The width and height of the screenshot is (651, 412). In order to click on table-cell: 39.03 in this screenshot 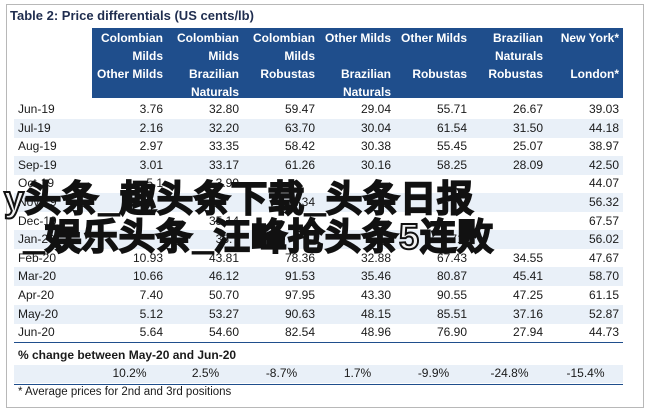, I will do `click(603, 109)`.